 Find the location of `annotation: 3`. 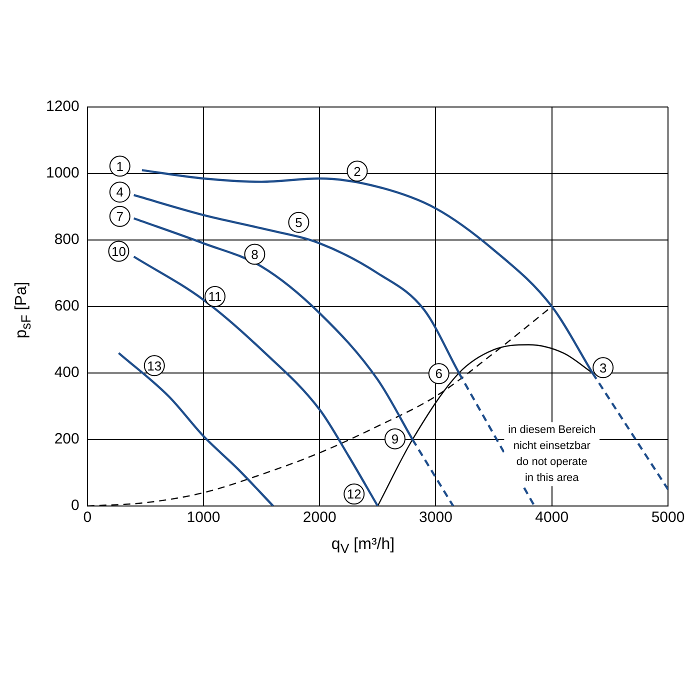

annotation: 3 is located at coordinates (603, 368).